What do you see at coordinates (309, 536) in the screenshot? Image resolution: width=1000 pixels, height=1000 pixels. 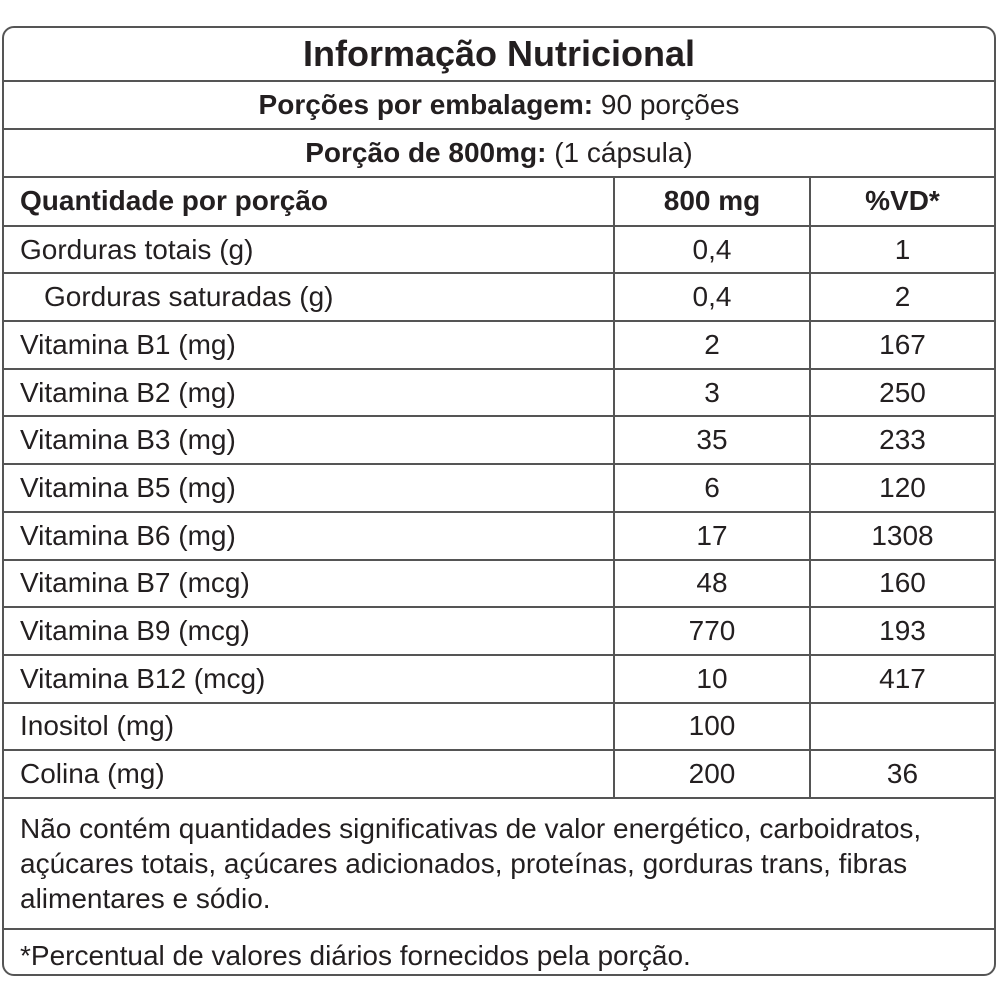 I see `table-cell: Vitamina B6 (mg)` at bounding box center [309, 536].